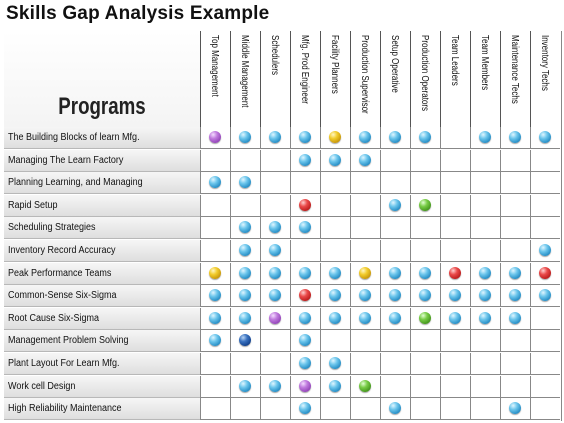 The height and width of the screenshot is (423, 564). I want to click on yellow-dot-icon, so click(335, 137).